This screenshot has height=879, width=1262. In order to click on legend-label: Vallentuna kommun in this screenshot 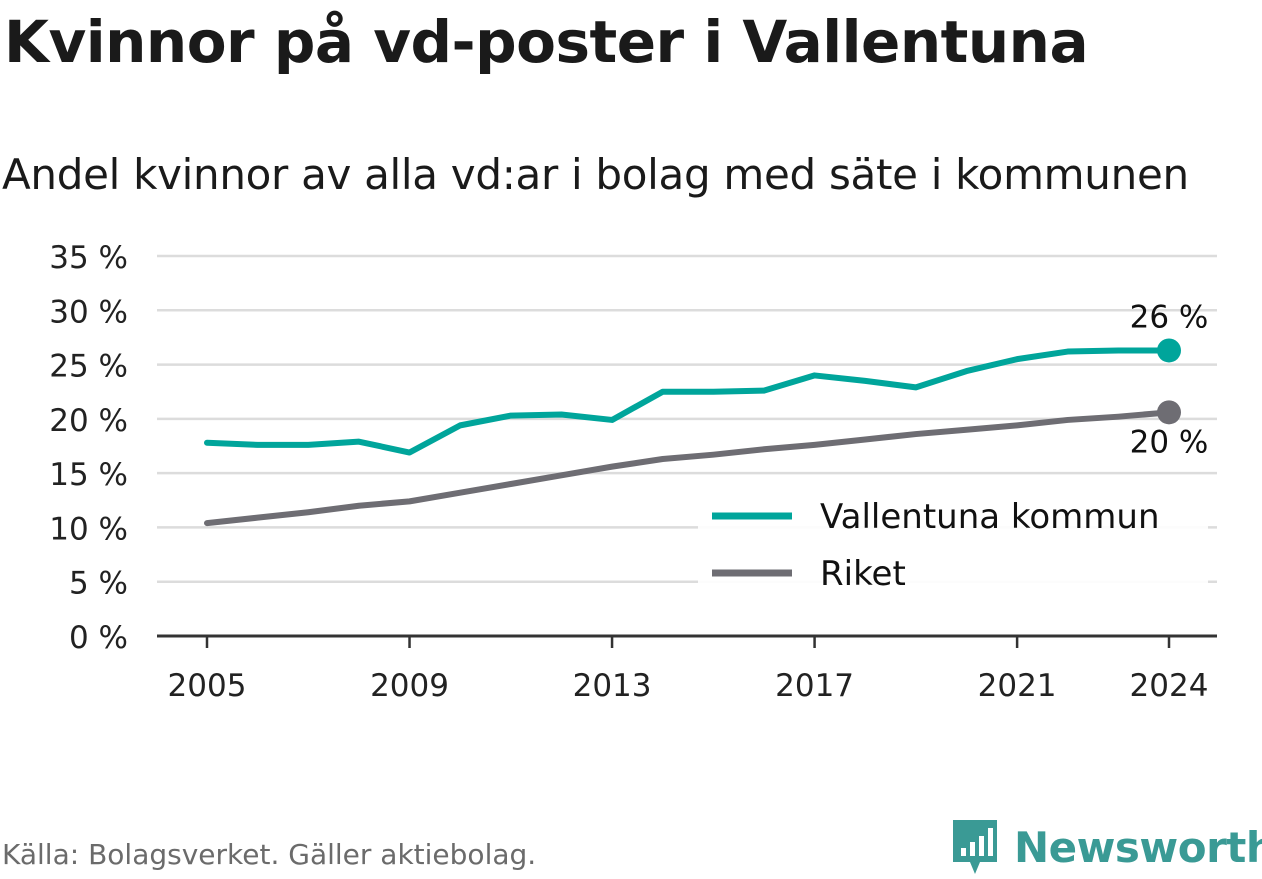, I will do `click(990, 517)`.